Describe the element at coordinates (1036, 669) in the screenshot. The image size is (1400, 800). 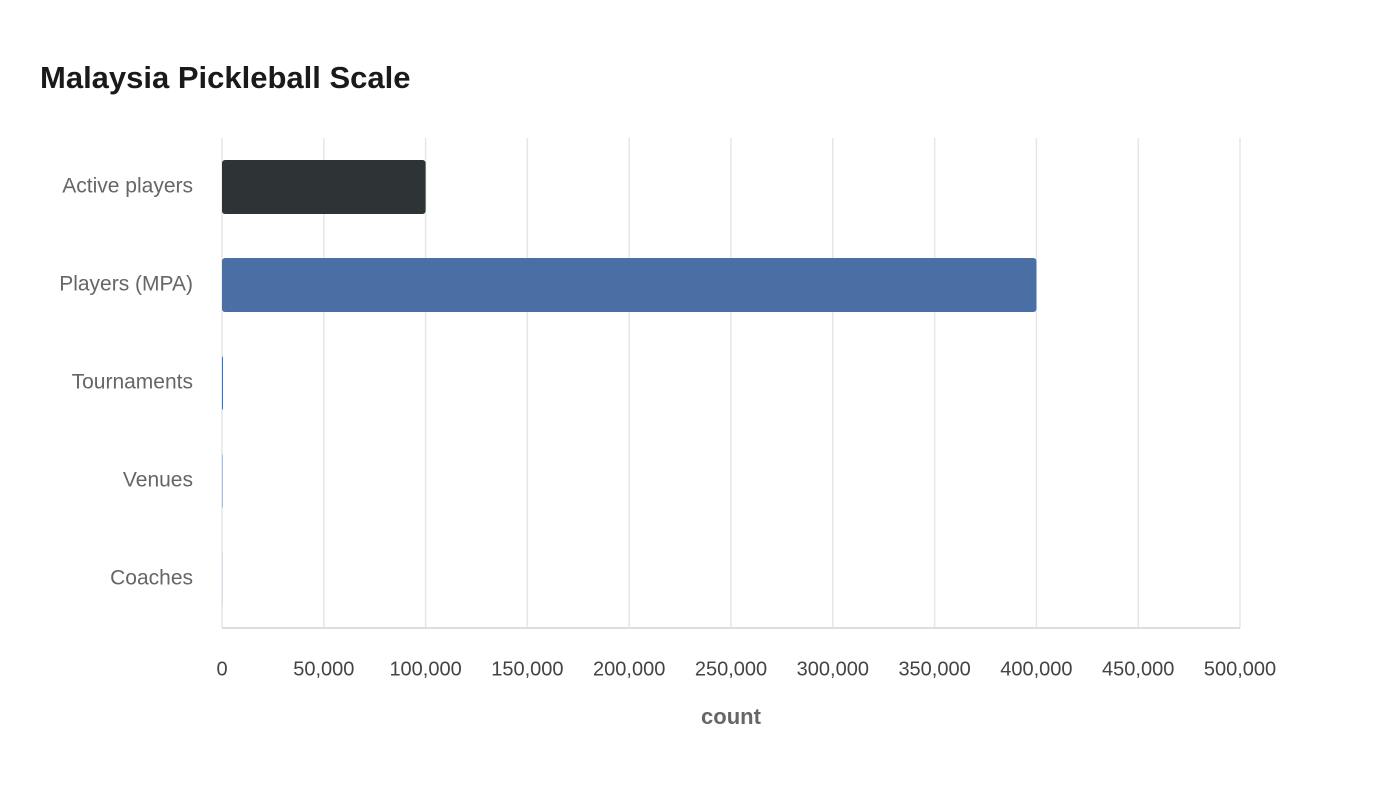
I see `x-tick-label: 400,000` at that location.